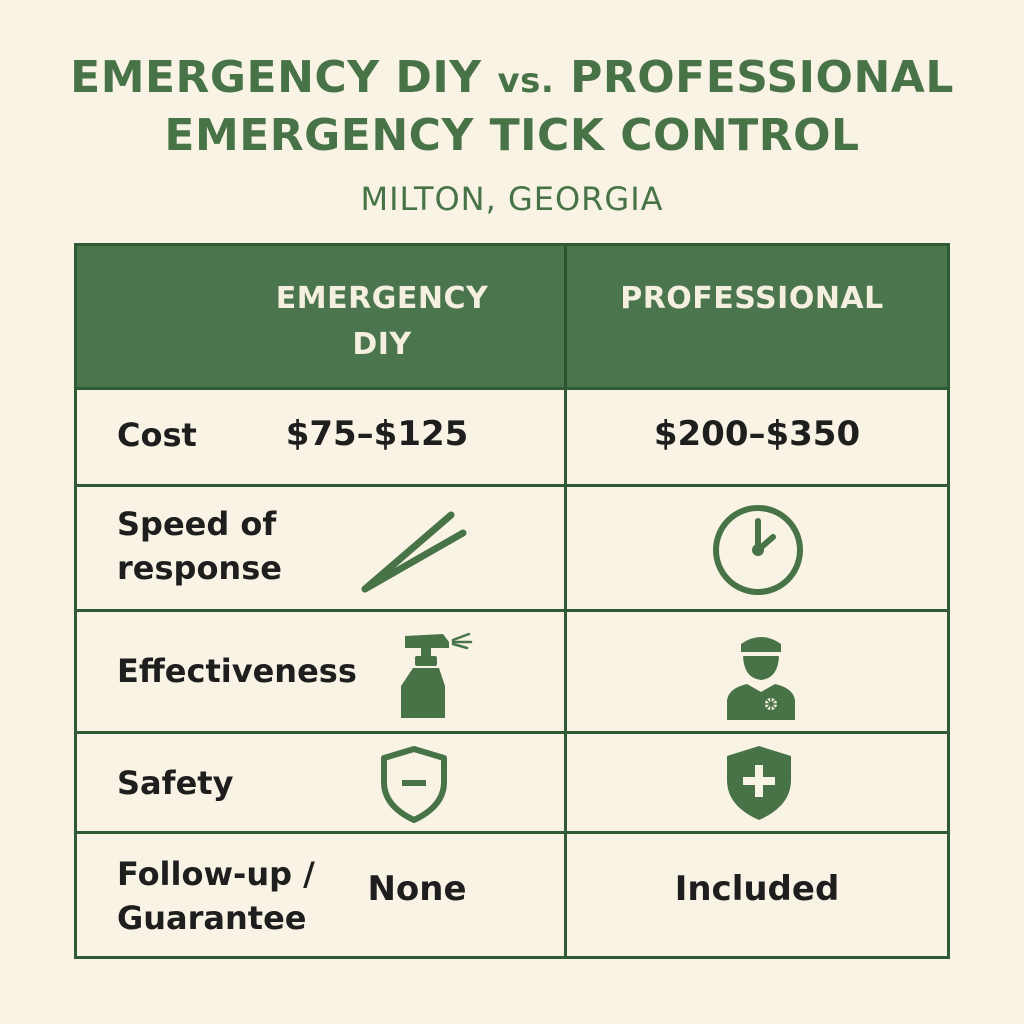 The width and height of the screenshot is (1024, 1024). I want to click on title-vs: vs., so click(526, 81).